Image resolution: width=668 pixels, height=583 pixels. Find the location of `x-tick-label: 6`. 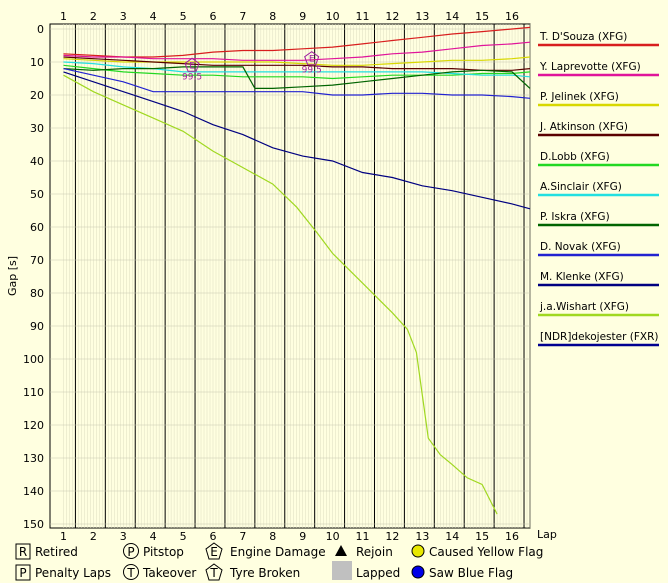

x-tick-label: 6 is located at coordinates (212, 16).